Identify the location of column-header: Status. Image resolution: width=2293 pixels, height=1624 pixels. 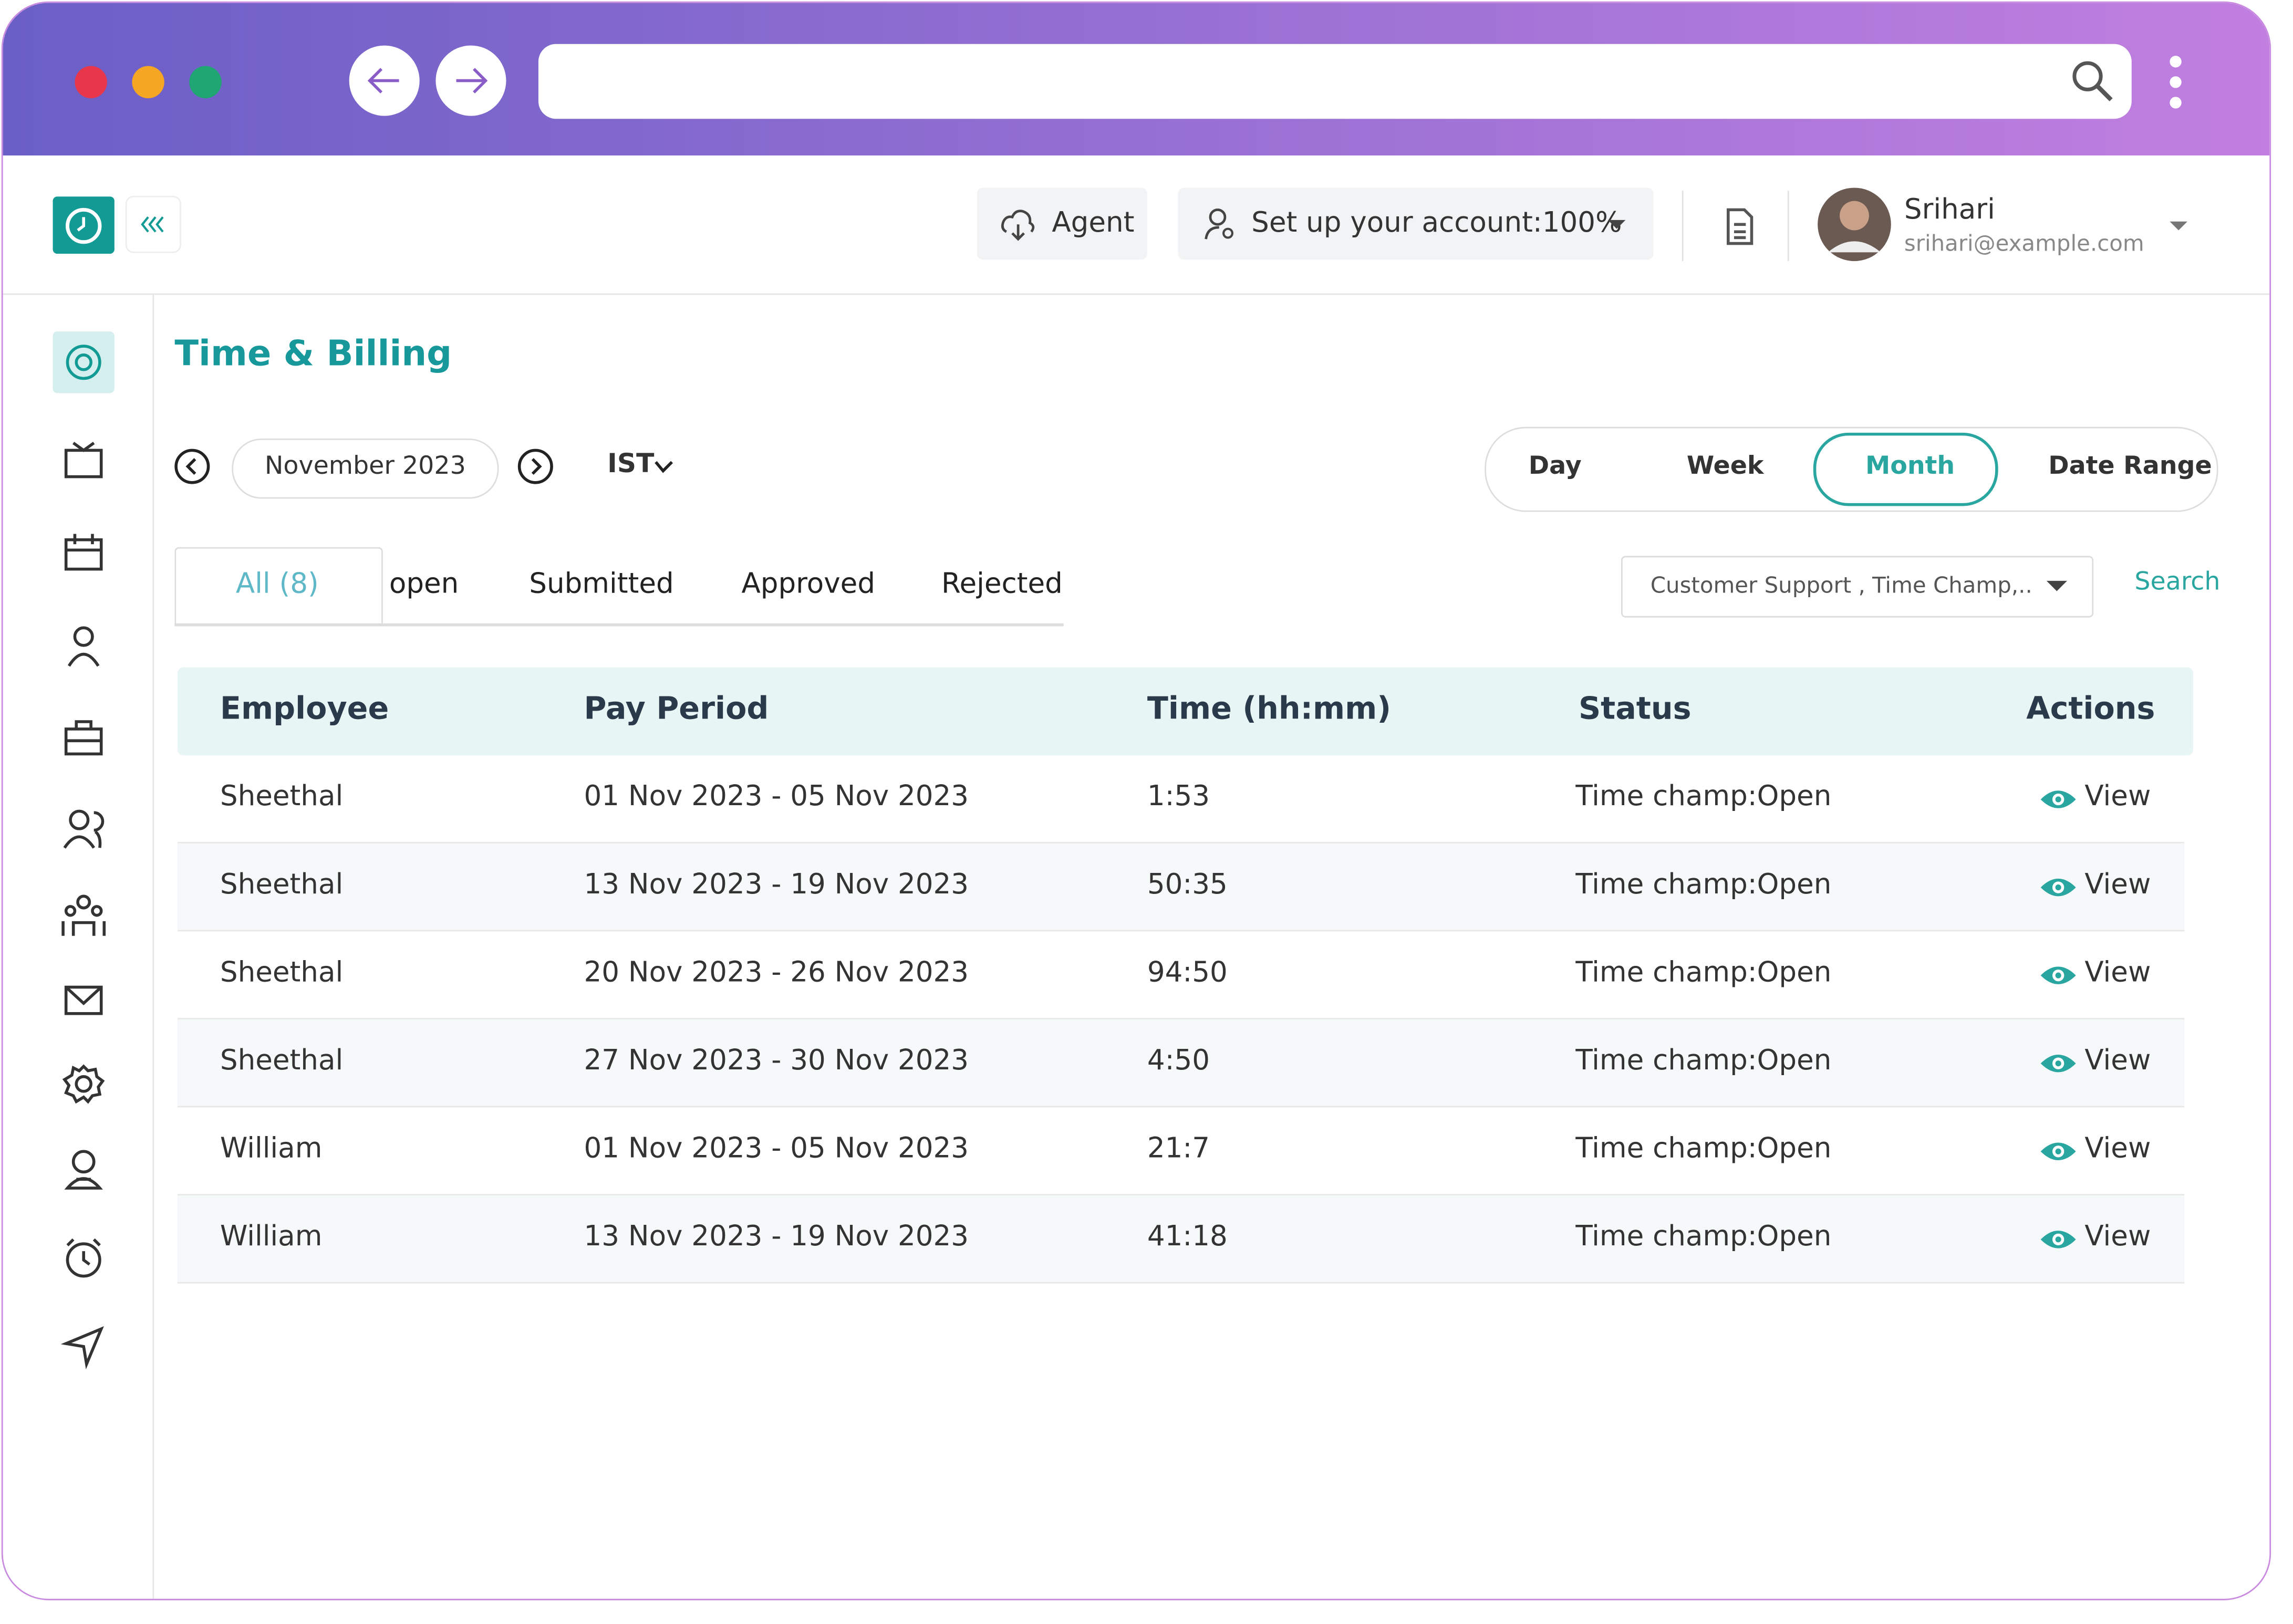
(1635, 708).